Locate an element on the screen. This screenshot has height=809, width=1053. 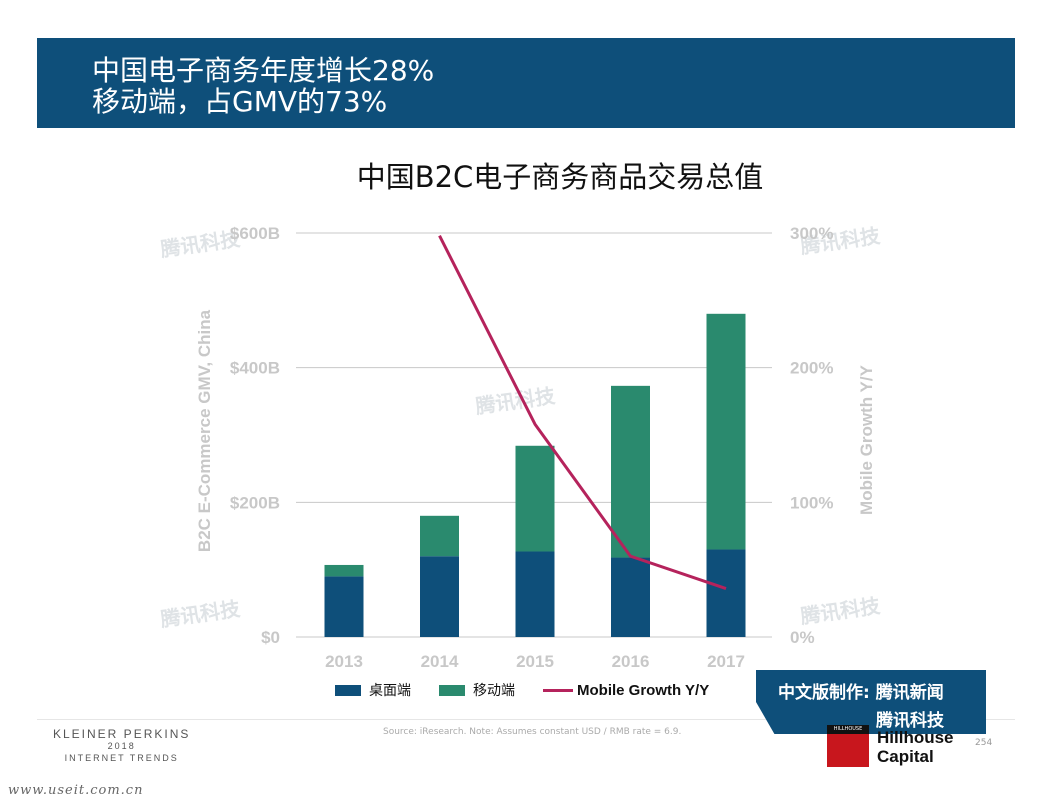
line-mobile-growth is located at coordinates (582, 412).